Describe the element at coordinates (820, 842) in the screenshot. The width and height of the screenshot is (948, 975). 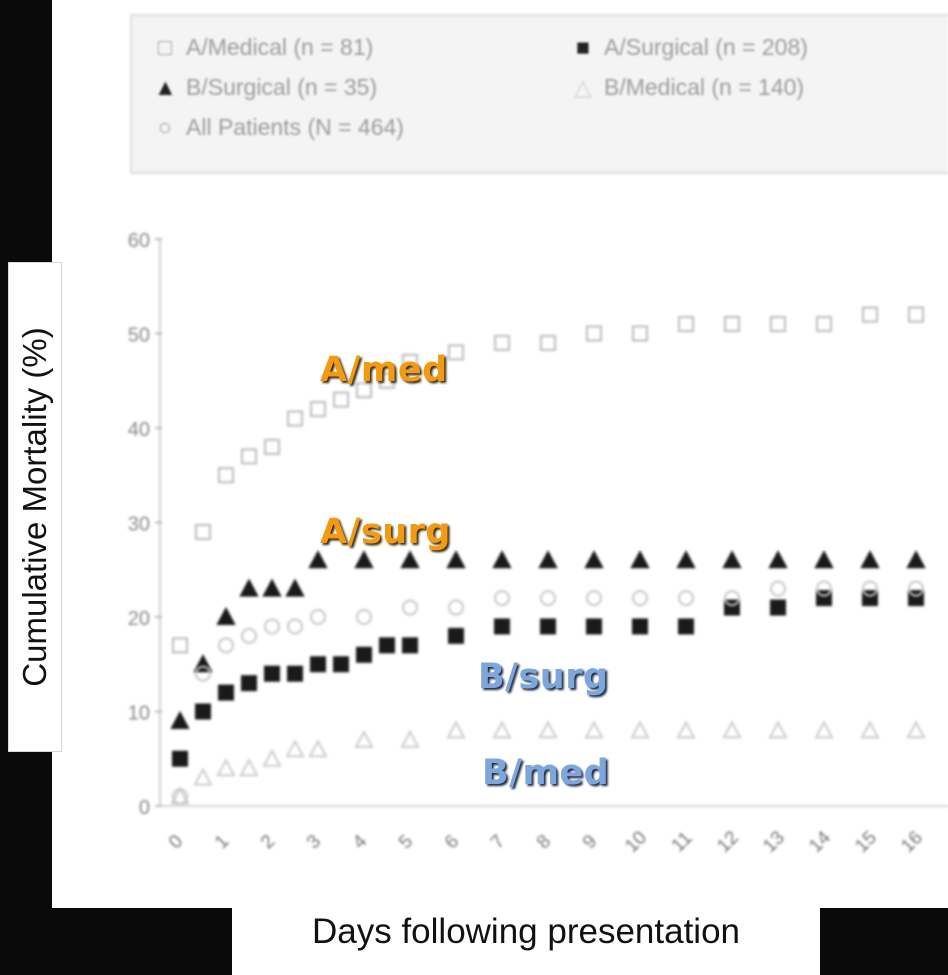
I see `x-tick-label: 14` at that location.